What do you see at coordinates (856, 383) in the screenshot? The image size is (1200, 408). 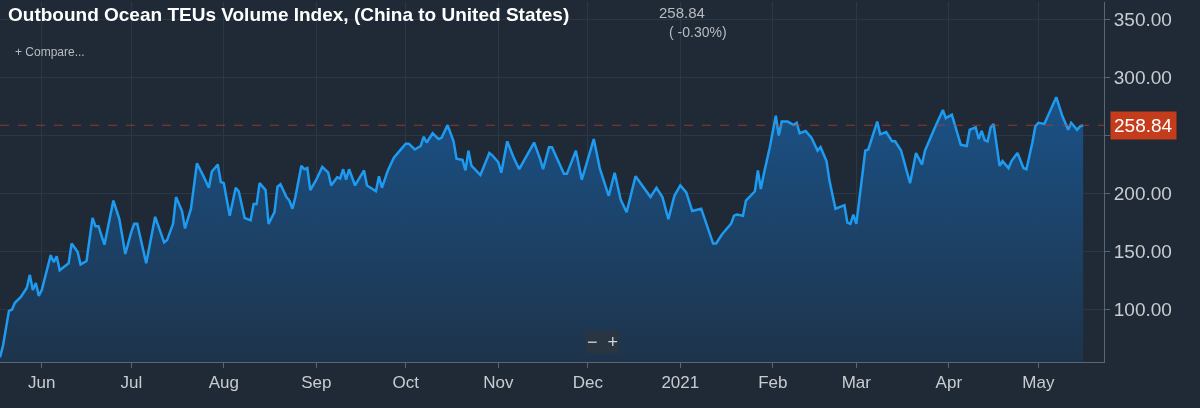 I see `x-tick-label: Mar` at bounding box center [856, 383].